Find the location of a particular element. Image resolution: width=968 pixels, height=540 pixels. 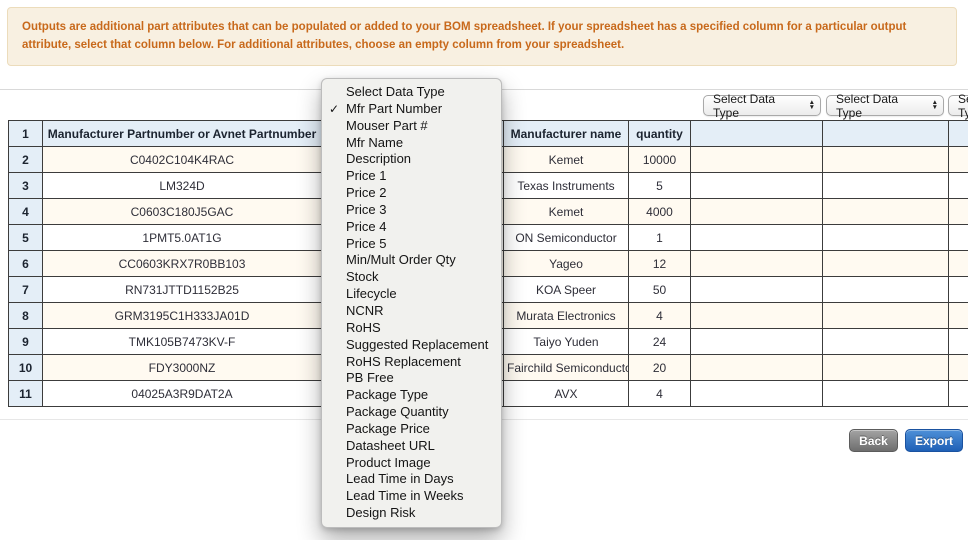

part-number-cell: LM324D is located at coordinates (182, 185).